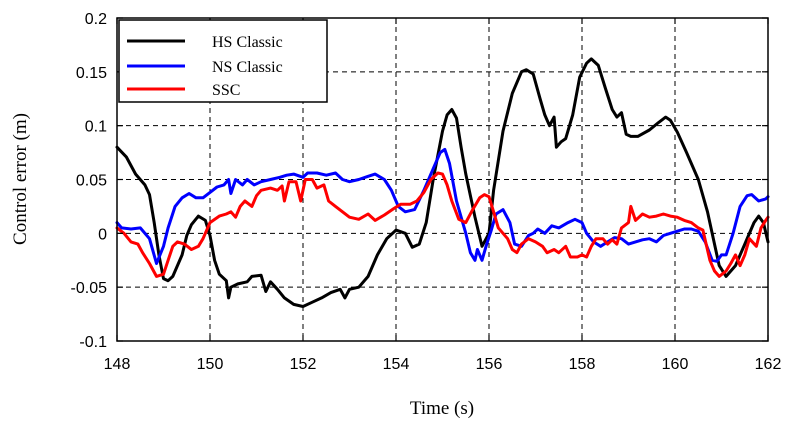  What do you see at coordinates (89, 288) in the screenshot?
I see `y-tick-label: -0.05` at bounding box center [89, 288].